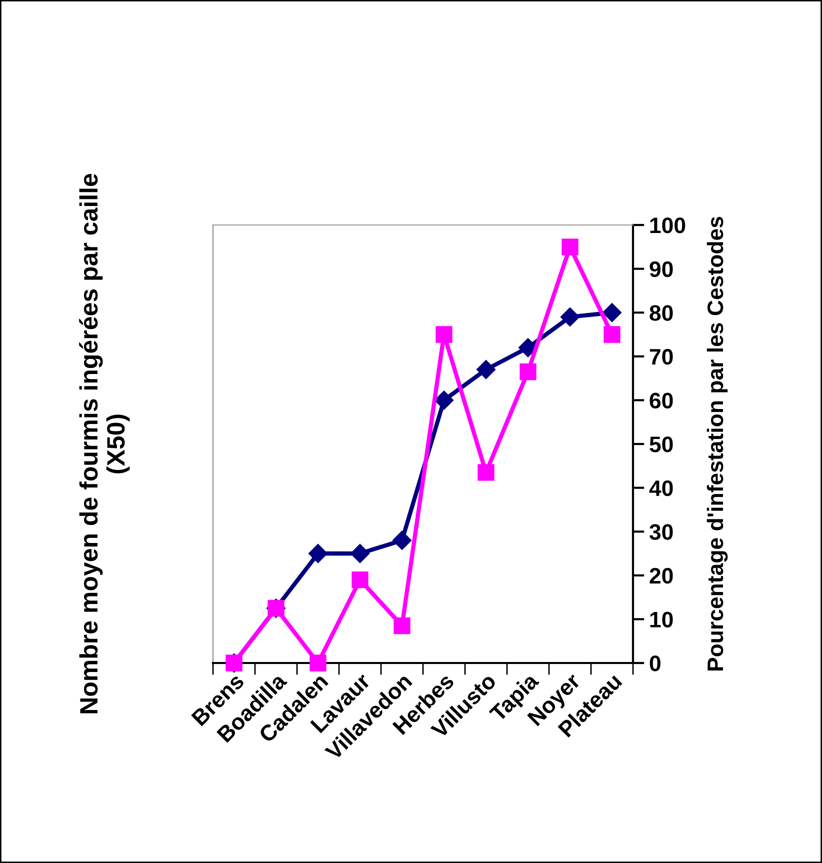  I want to click on y2-tick-label: 20, so click(661, 576).